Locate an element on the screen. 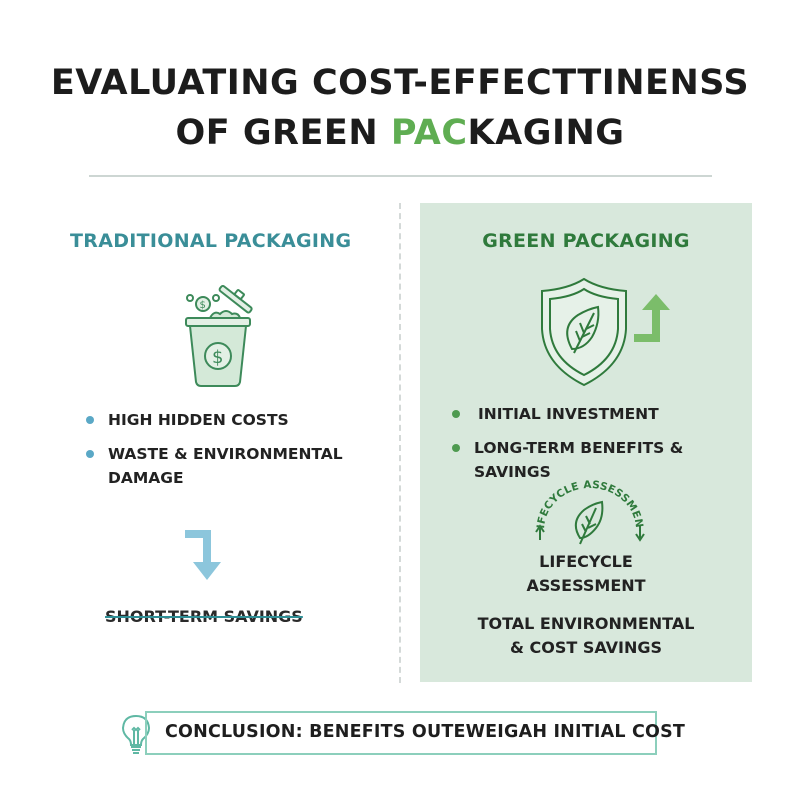 The image size is (800, 800). list-item: HIGH HIDDEN COSTS is located at coordinates (221, 420).